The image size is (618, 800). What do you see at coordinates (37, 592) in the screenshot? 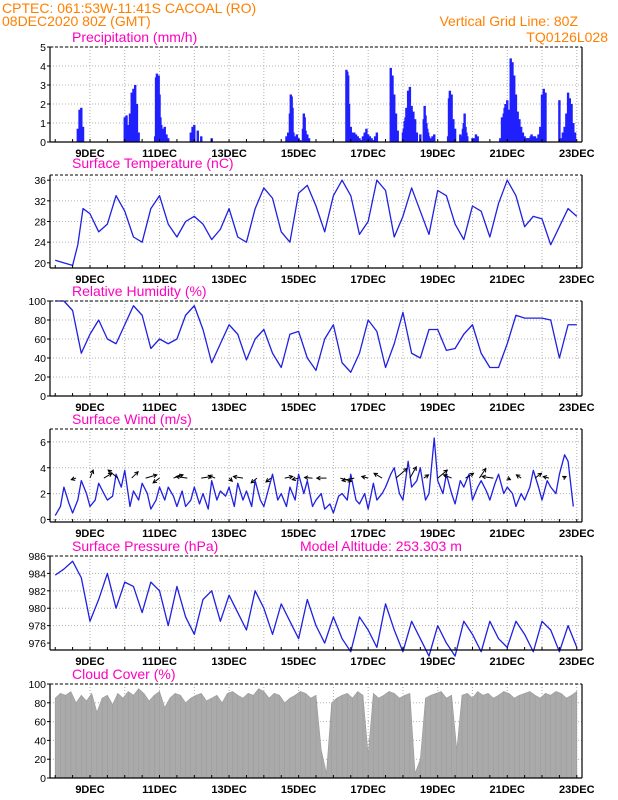
I see `y-tick-label: 982` at bounding box center [37, 592].